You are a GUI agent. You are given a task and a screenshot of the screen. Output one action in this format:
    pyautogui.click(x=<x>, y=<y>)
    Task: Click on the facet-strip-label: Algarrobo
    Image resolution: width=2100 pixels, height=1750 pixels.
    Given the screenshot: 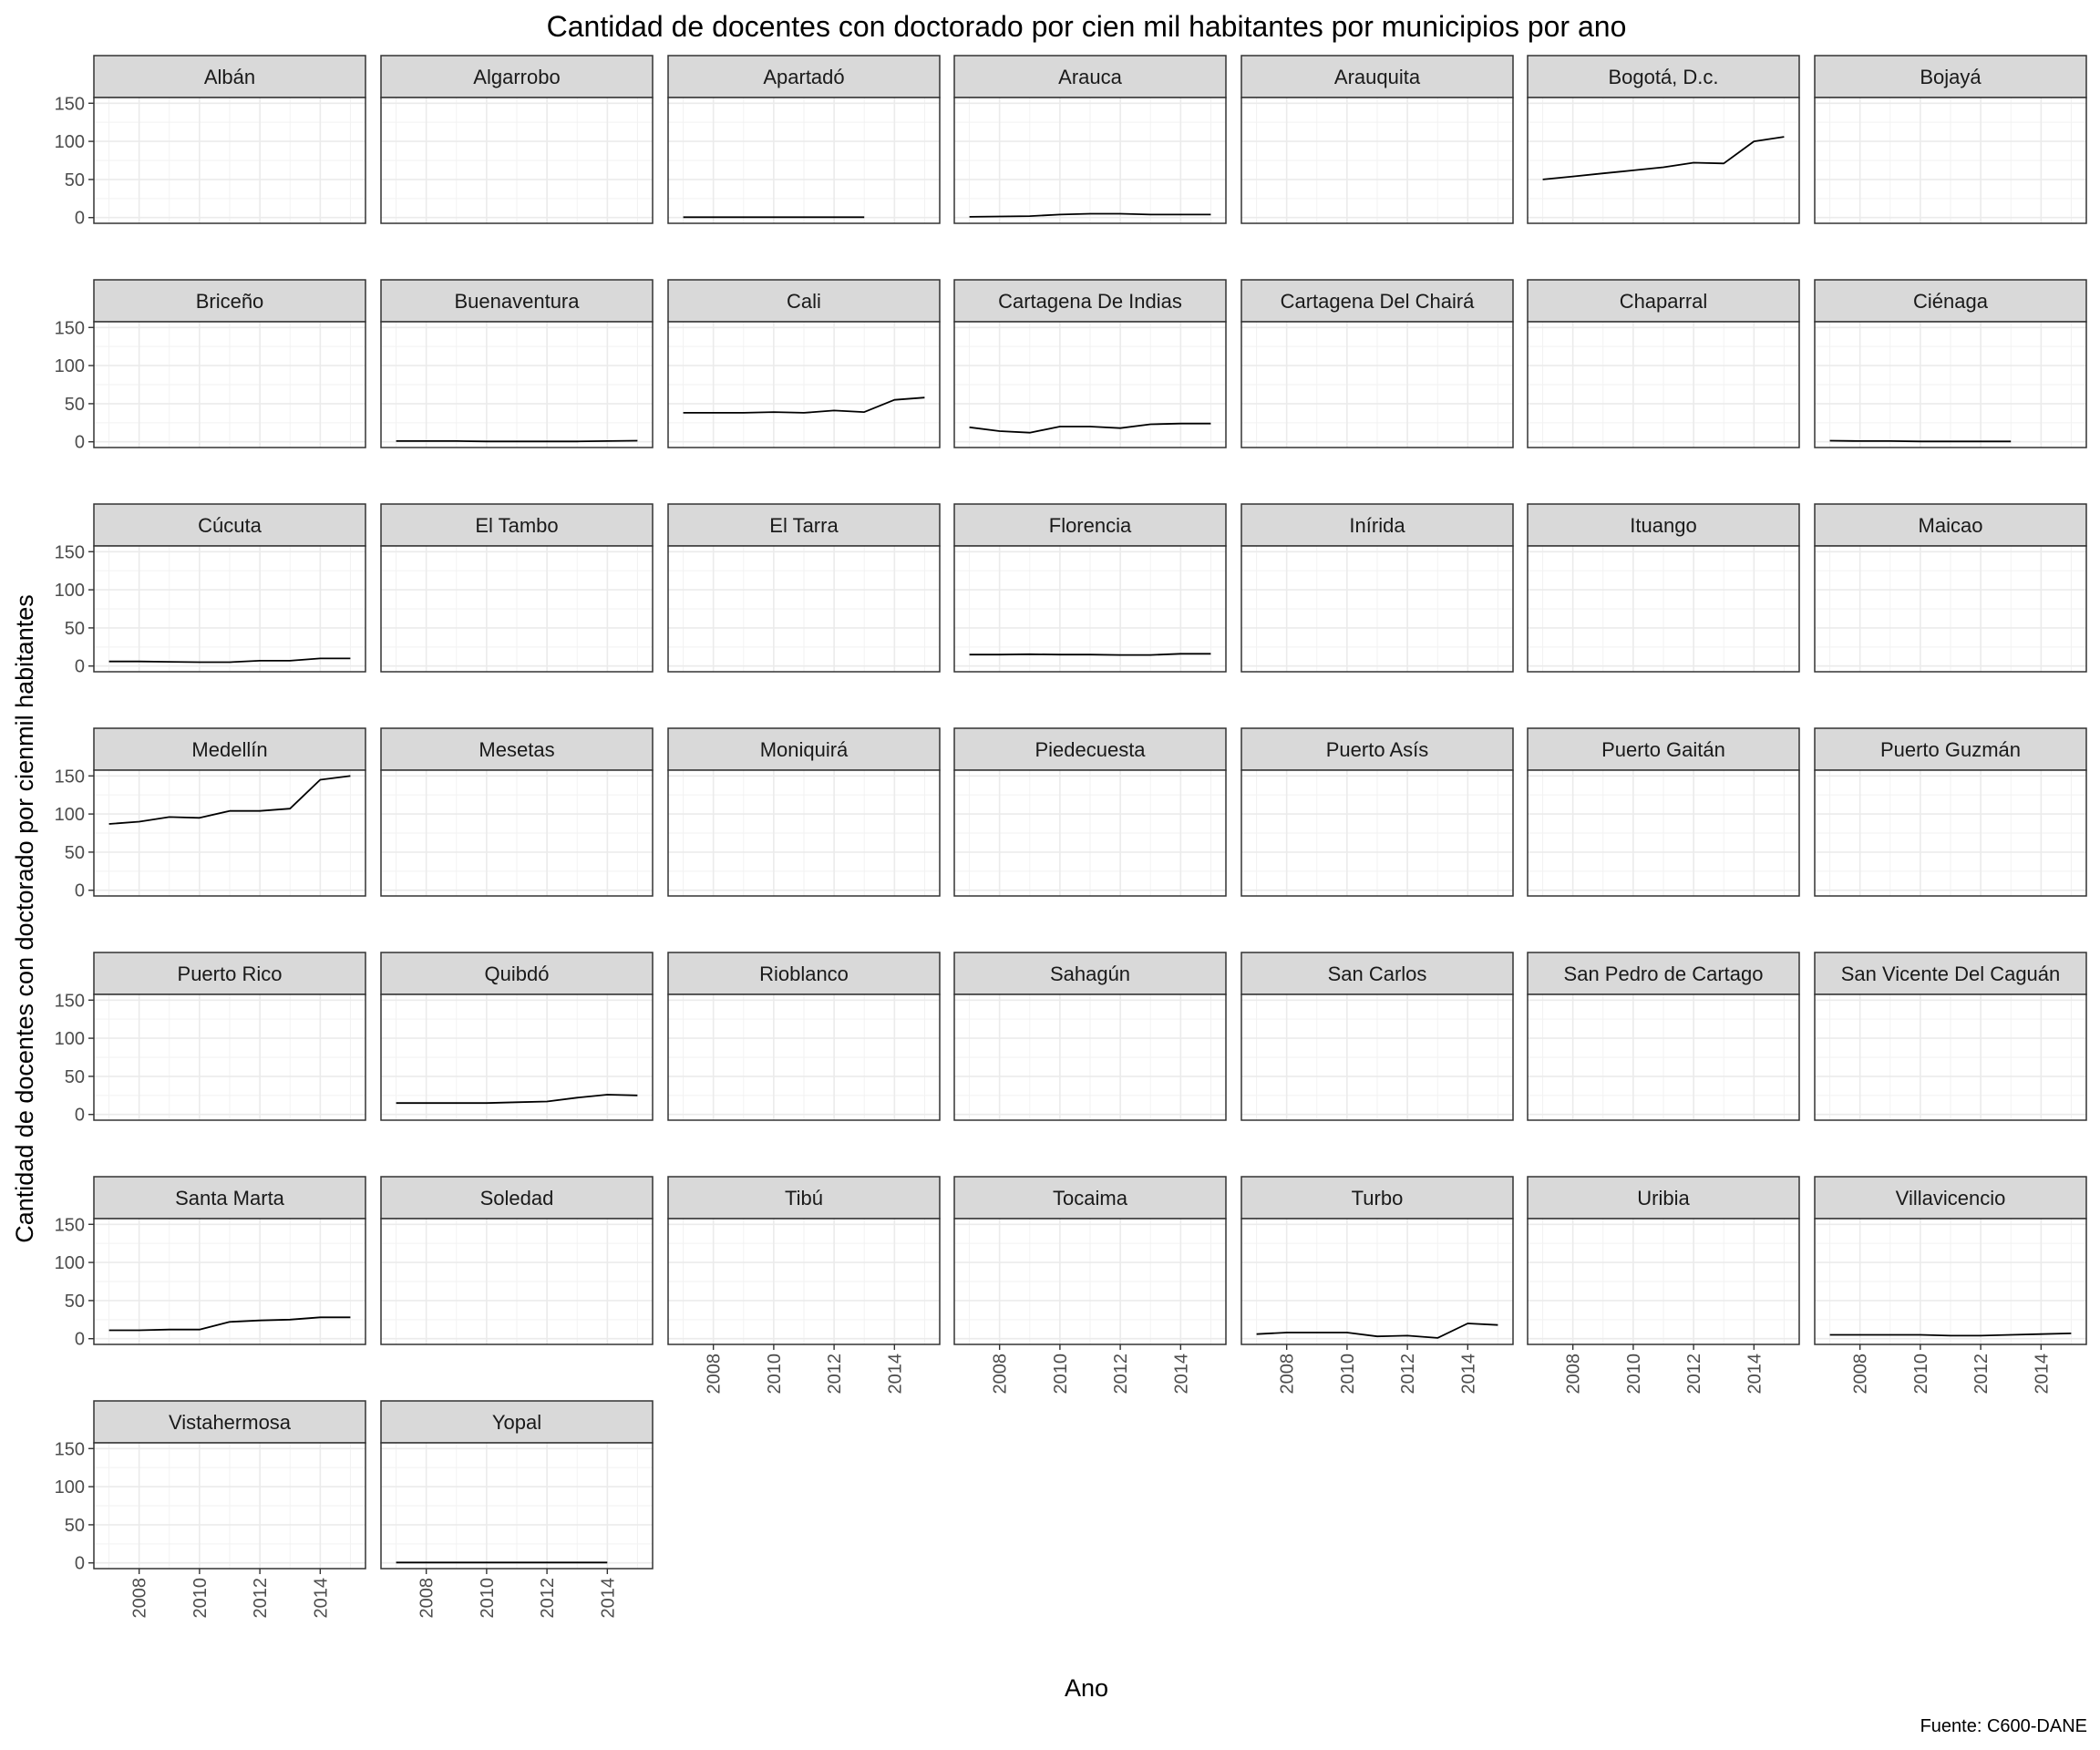 What is the action you would take?
    pyautogui.click(x=516, y=77)
    